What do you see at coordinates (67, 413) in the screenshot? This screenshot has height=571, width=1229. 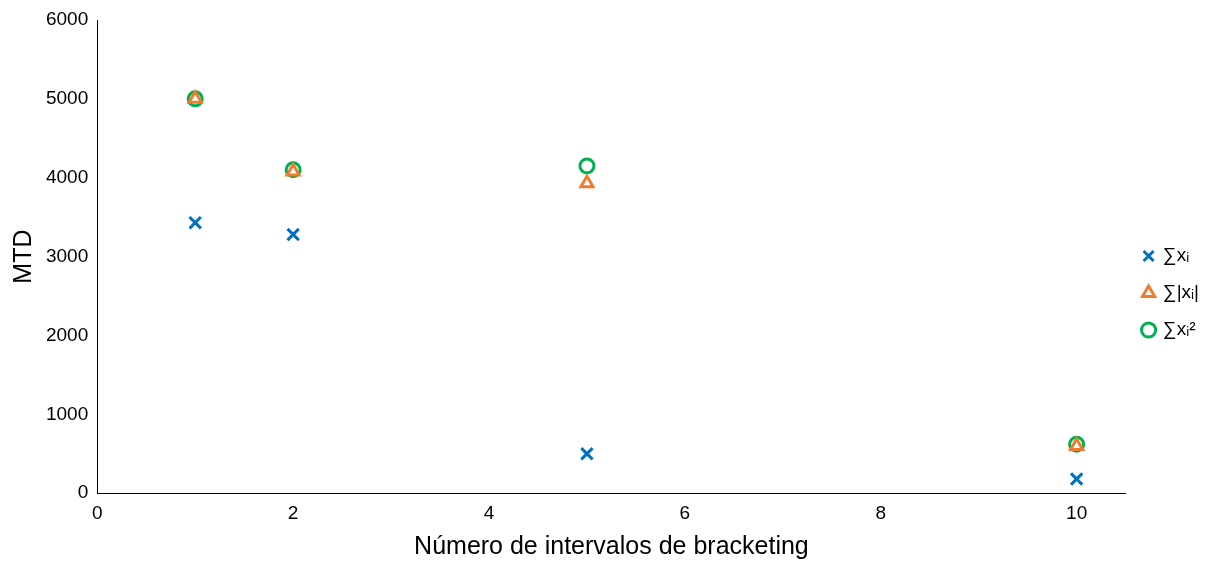 I see `y-tick-label: 1000` at bounding box center [67, 413].